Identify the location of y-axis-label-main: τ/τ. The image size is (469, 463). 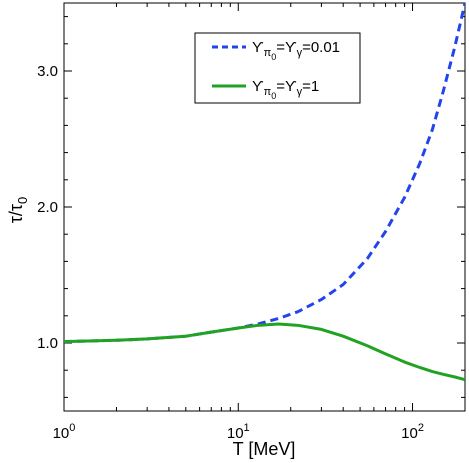
(16, 213).